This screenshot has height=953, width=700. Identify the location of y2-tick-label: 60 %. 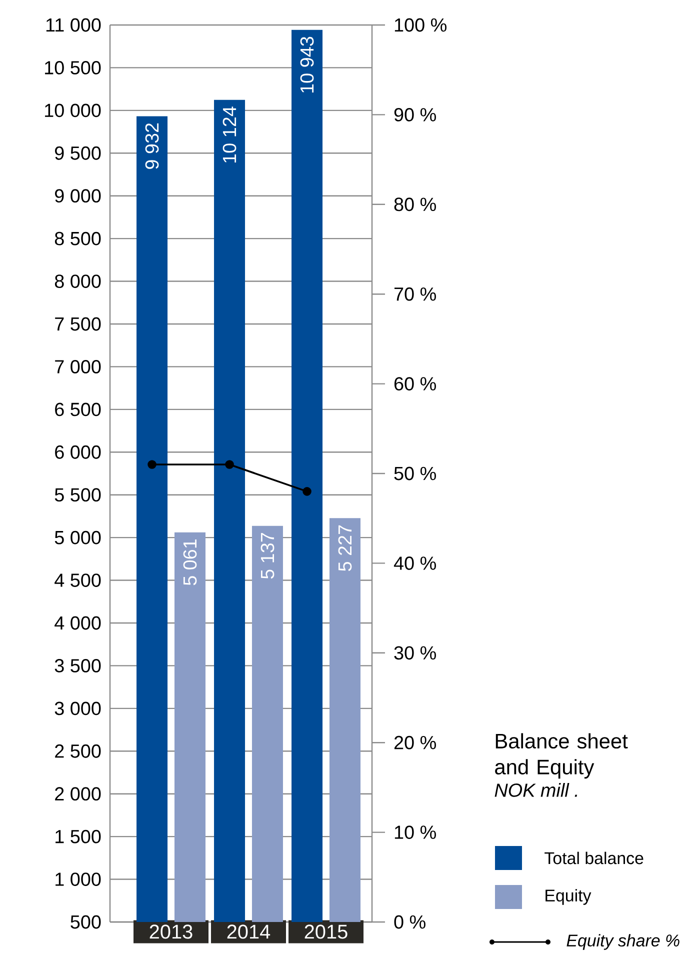
(415, 383).